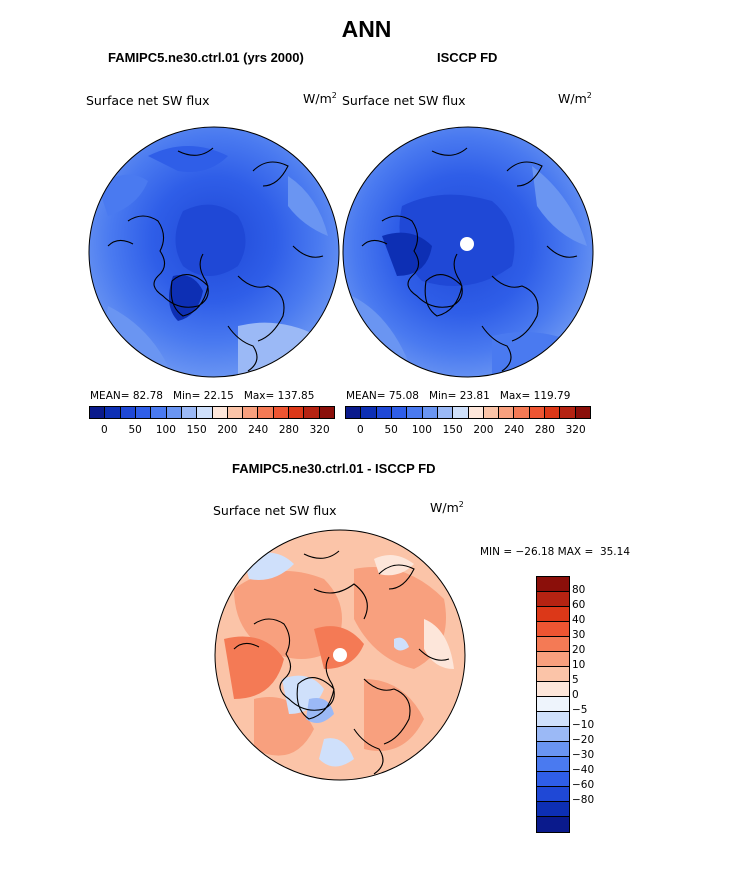 The image size is (733, 882). Describe the element at coordinates (404, 100) in the screenshot. I see `panel-2-field-label: Surface net SW flux` at that location.